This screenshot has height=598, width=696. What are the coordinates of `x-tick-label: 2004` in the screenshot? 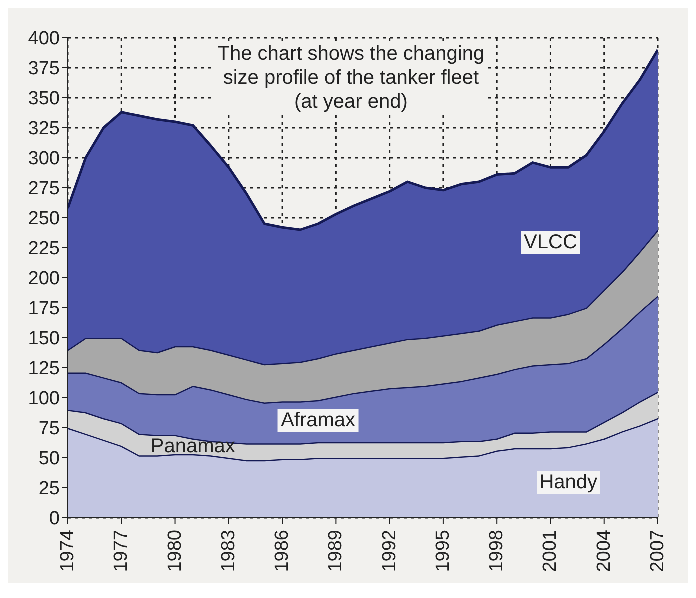 It's located at (604, 551).